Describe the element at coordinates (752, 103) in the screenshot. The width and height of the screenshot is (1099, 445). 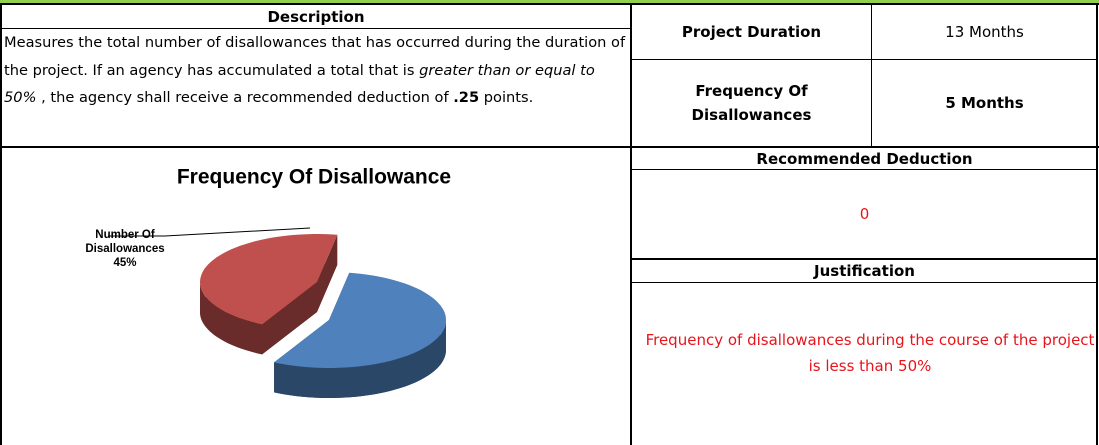
I see `summary-label: Frequency Of Disallowances` at that location.